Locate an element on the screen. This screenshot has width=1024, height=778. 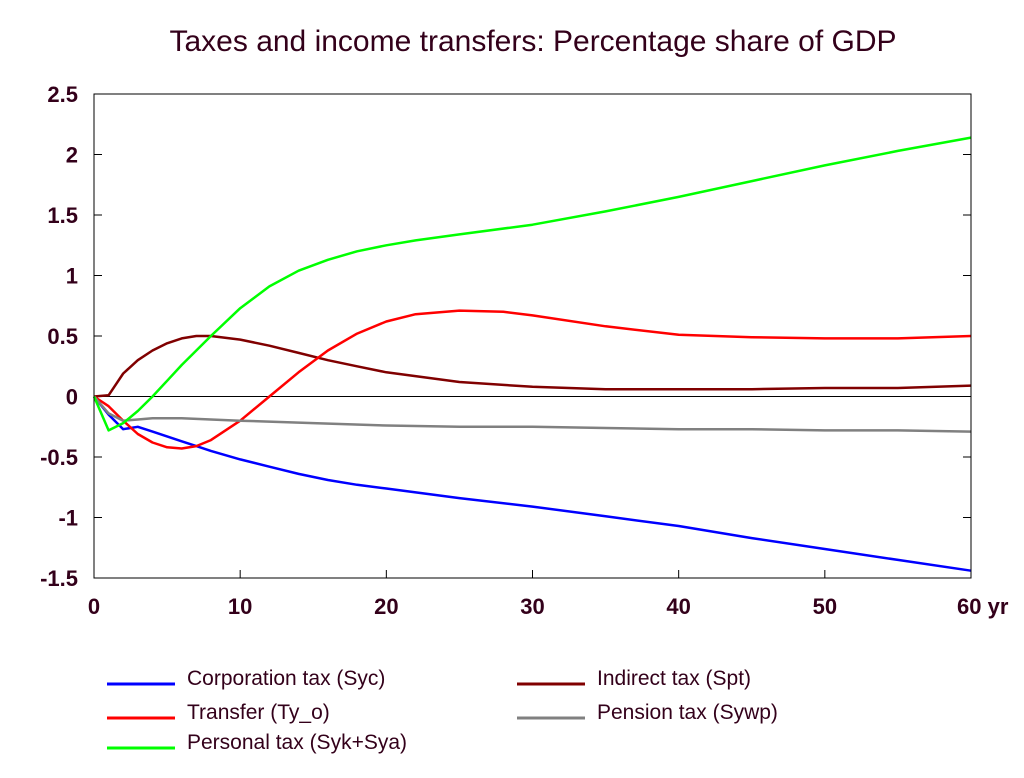
x-tick-label: 10 is located at coordinates (240, 606).